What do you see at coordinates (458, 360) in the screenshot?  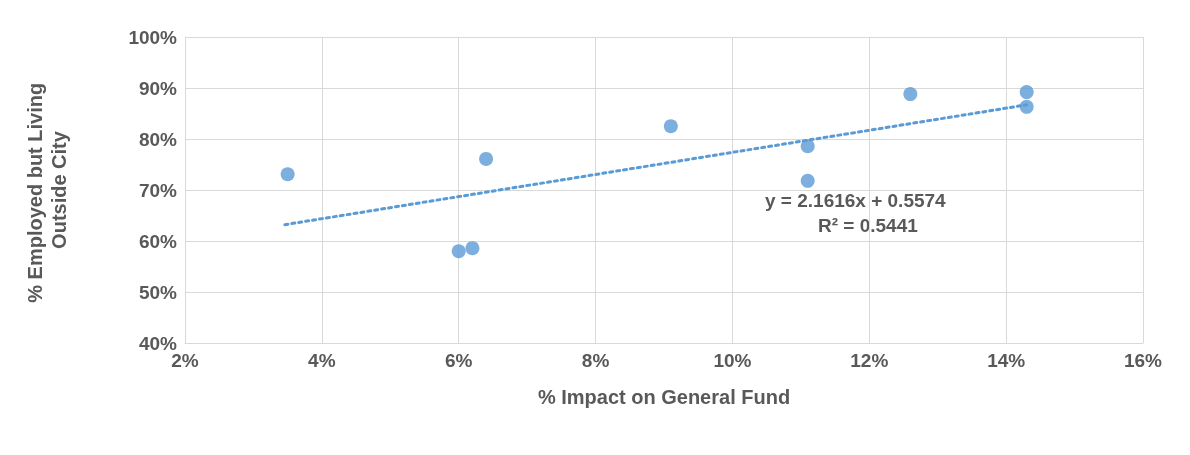 I see `x-tick-label: 6%` at bounding box center [458, 360].